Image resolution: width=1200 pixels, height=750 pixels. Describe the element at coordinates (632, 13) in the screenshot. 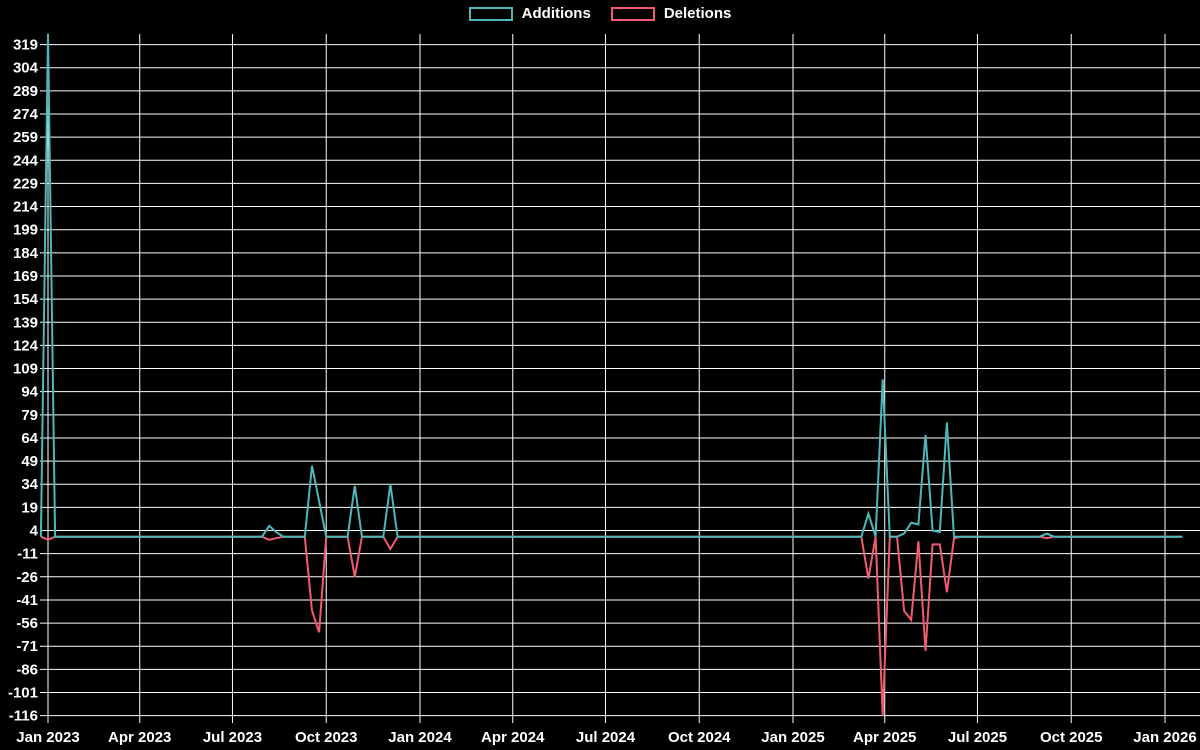

I see `deletions-swatch-icon` at that location.